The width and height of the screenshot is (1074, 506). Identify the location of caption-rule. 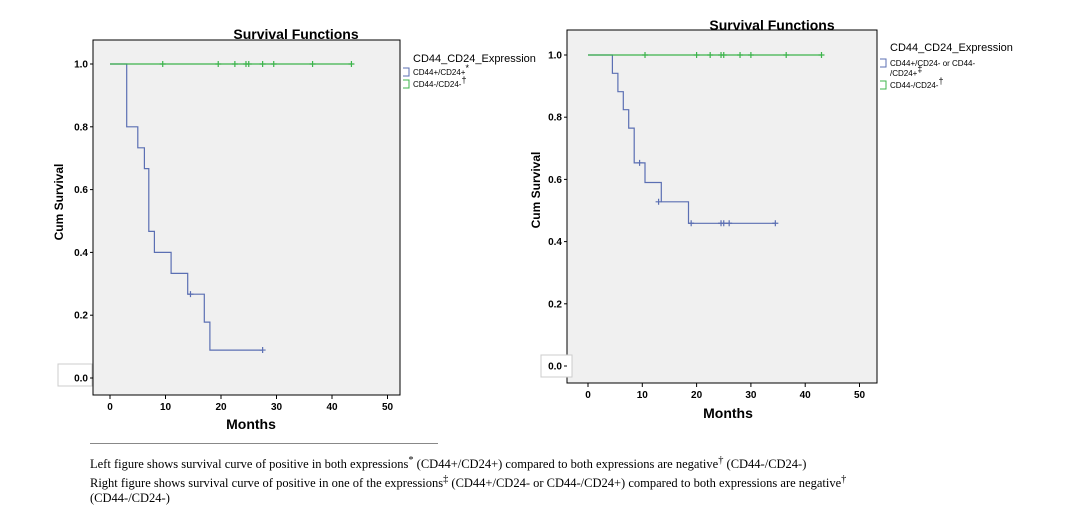
(264, 443).